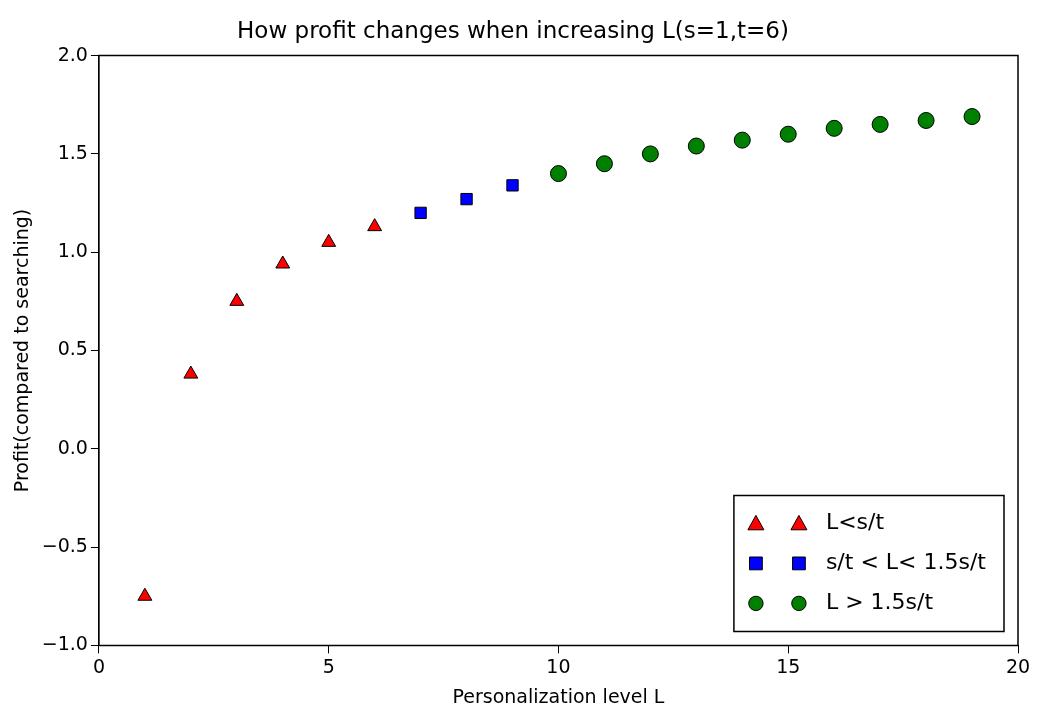  What do you see at coordinates (906, 562) in the screenshot?
I see `legend-label: s/t < L< 1.5s/t` at bounding box center [906, 562].